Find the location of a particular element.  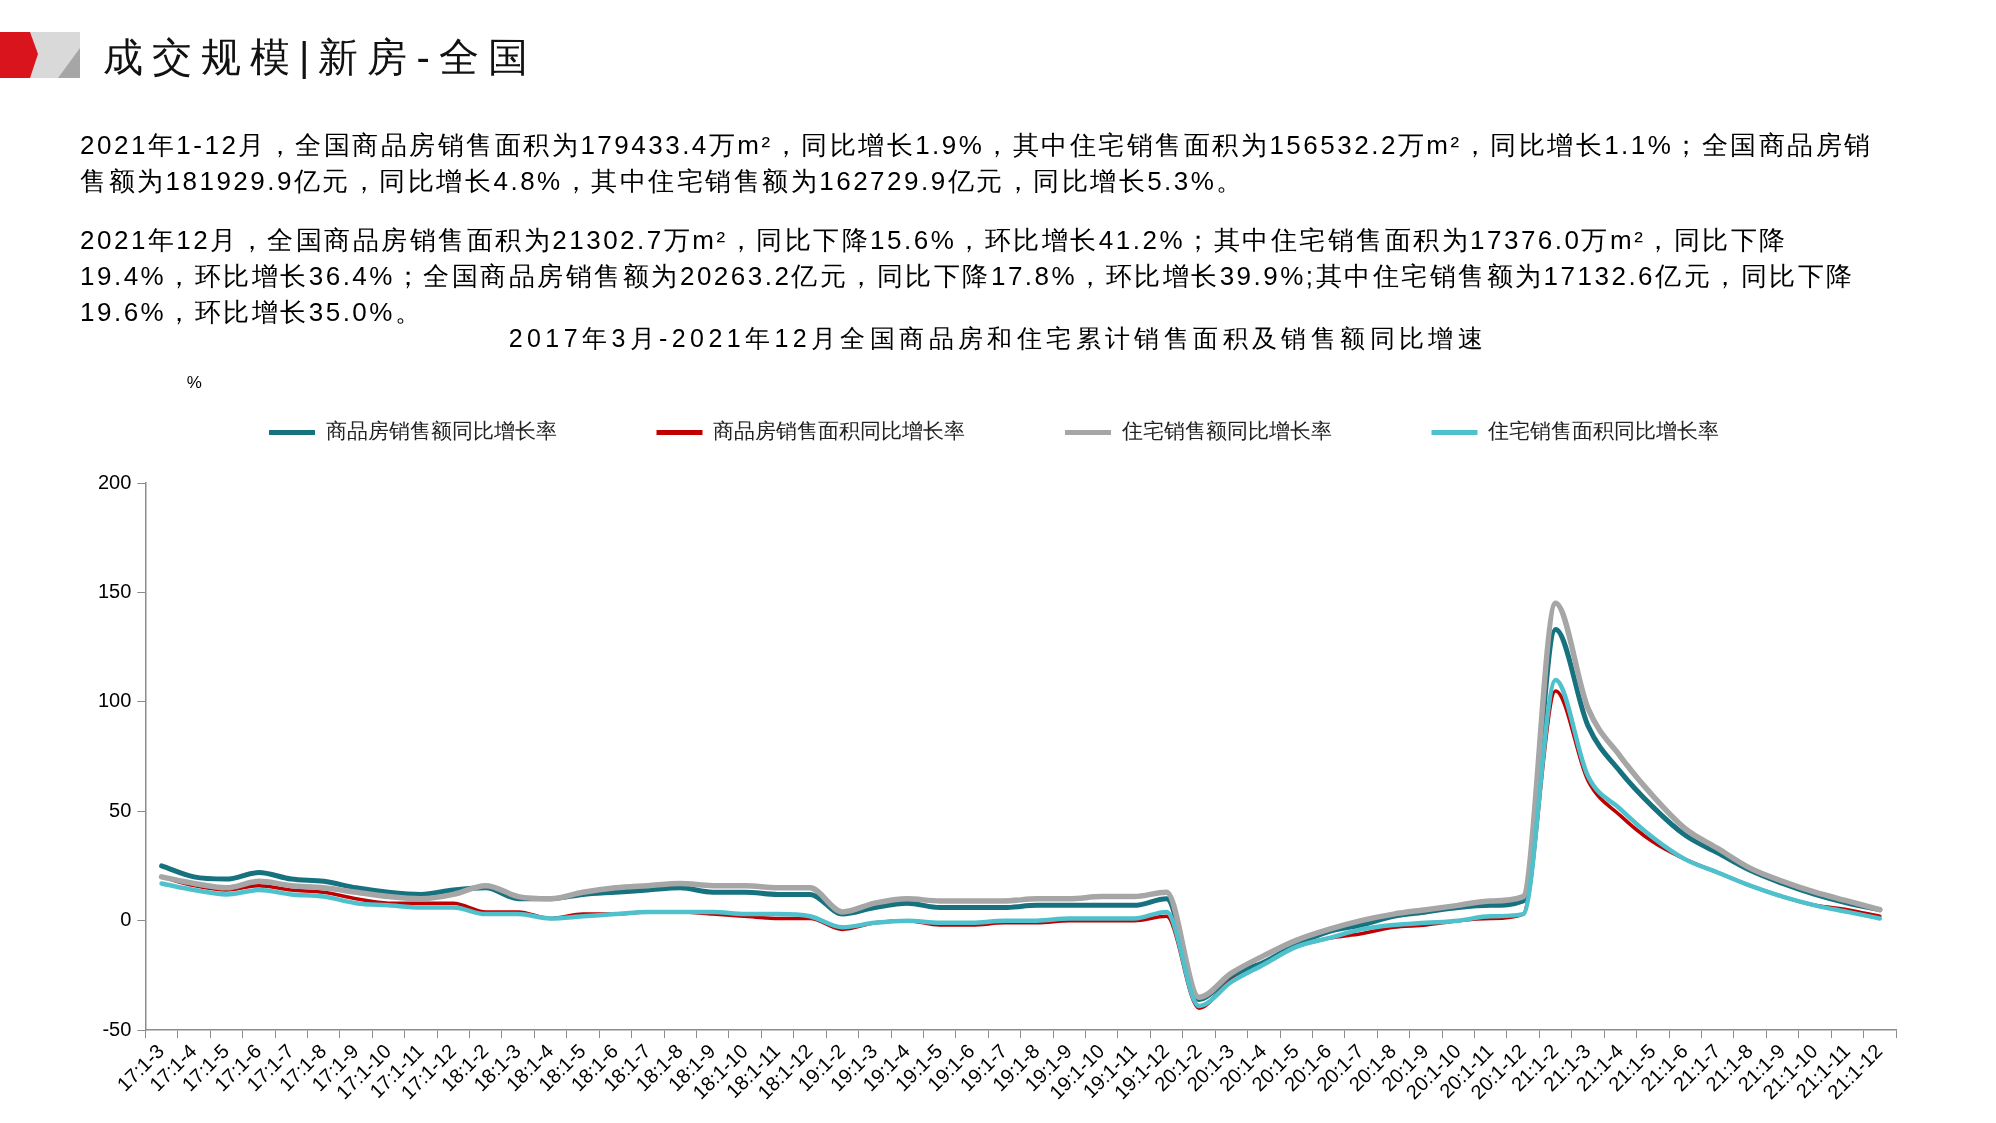

chart-title: 成交规模|新房-全国 is located at coordinates (320, 57).